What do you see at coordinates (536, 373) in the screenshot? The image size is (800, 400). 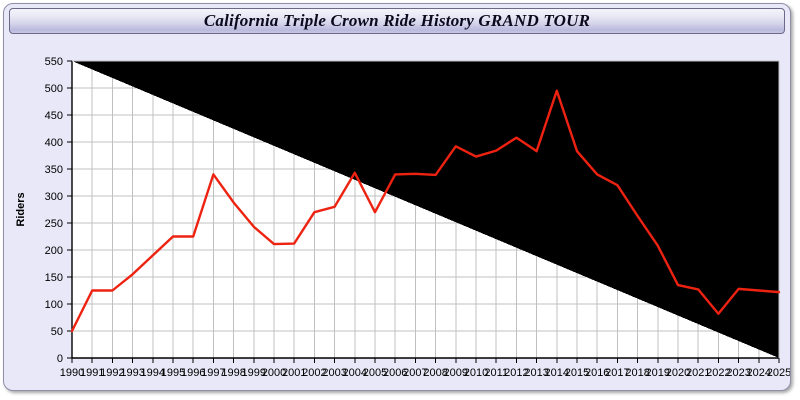 I see `x-axis-tick-label: 2013` at bounding box center [536, 373].